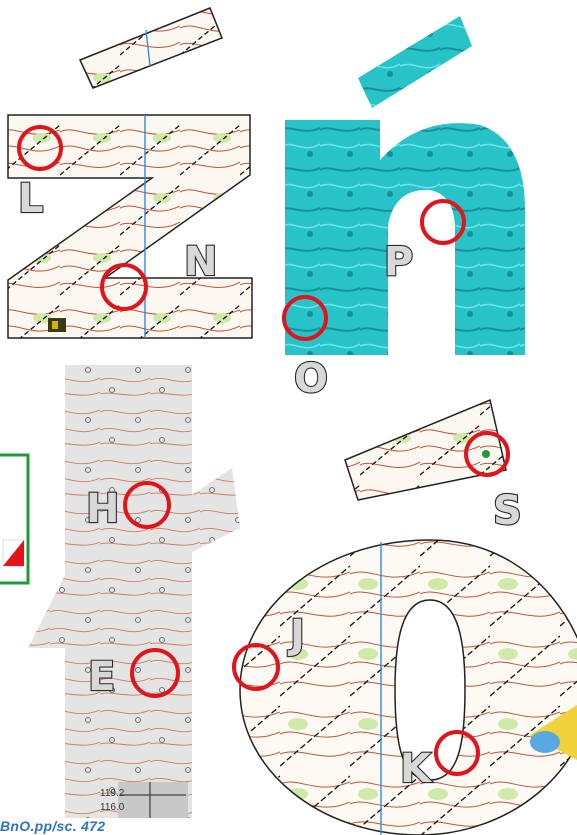 This screenshot has height=835, width=577. What do you see at coordinates (405, 237) in the screenshot?
I see `n-letter-lidar` at bounding box center [405, 237].